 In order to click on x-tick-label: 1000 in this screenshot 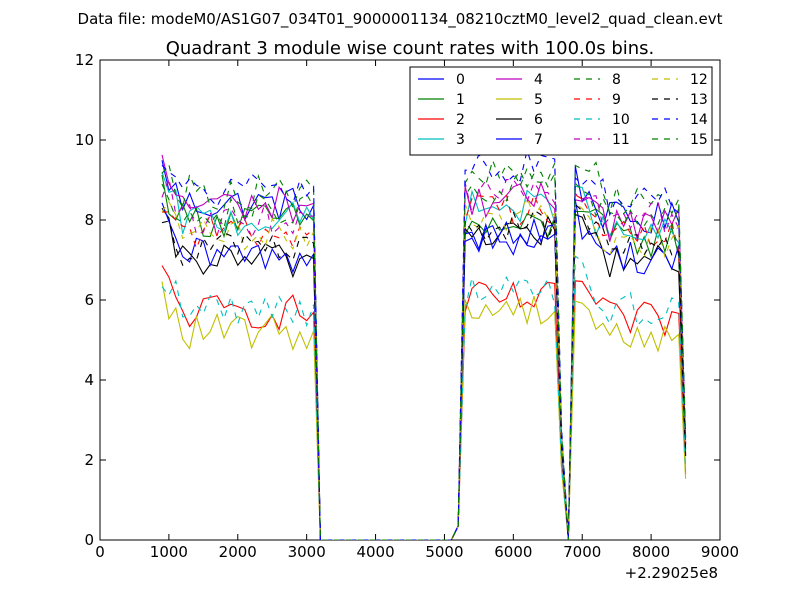, I will do `click(169, 552)`.